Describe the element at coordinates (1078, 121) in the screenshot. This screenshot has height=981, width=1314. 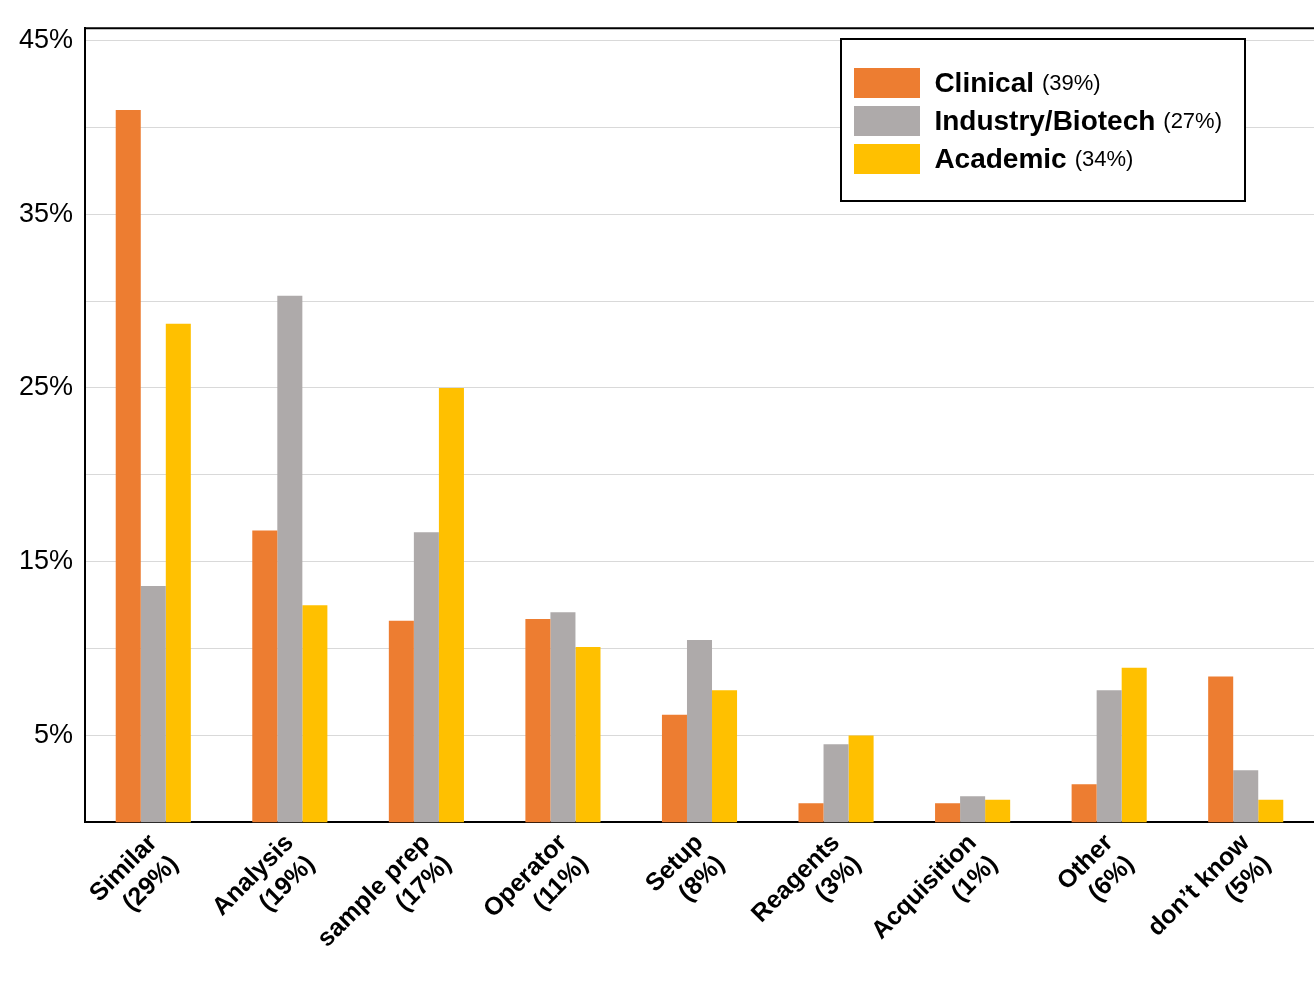
I see `legend-label: Industry/Biotech (27%)` at that location.